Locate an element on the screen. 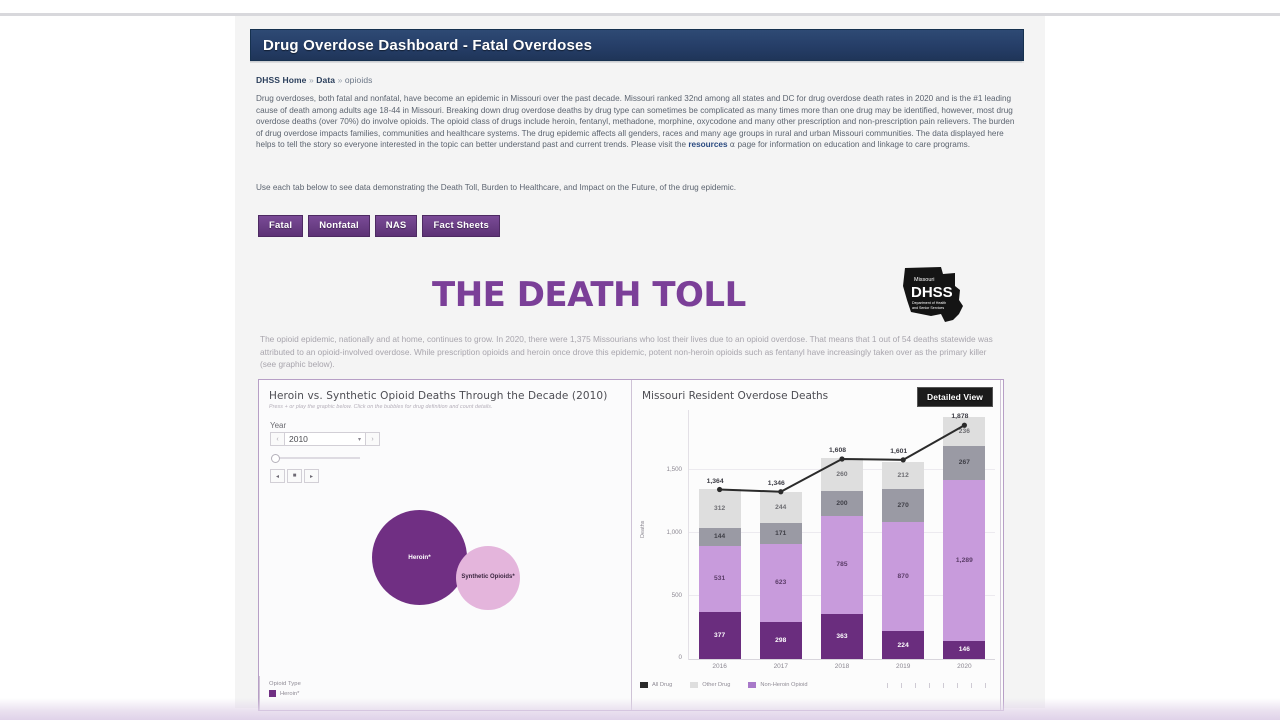 This screenshot has width=1280, height=720. bar-segment-value: 270 is located at coordinates (903, 505).